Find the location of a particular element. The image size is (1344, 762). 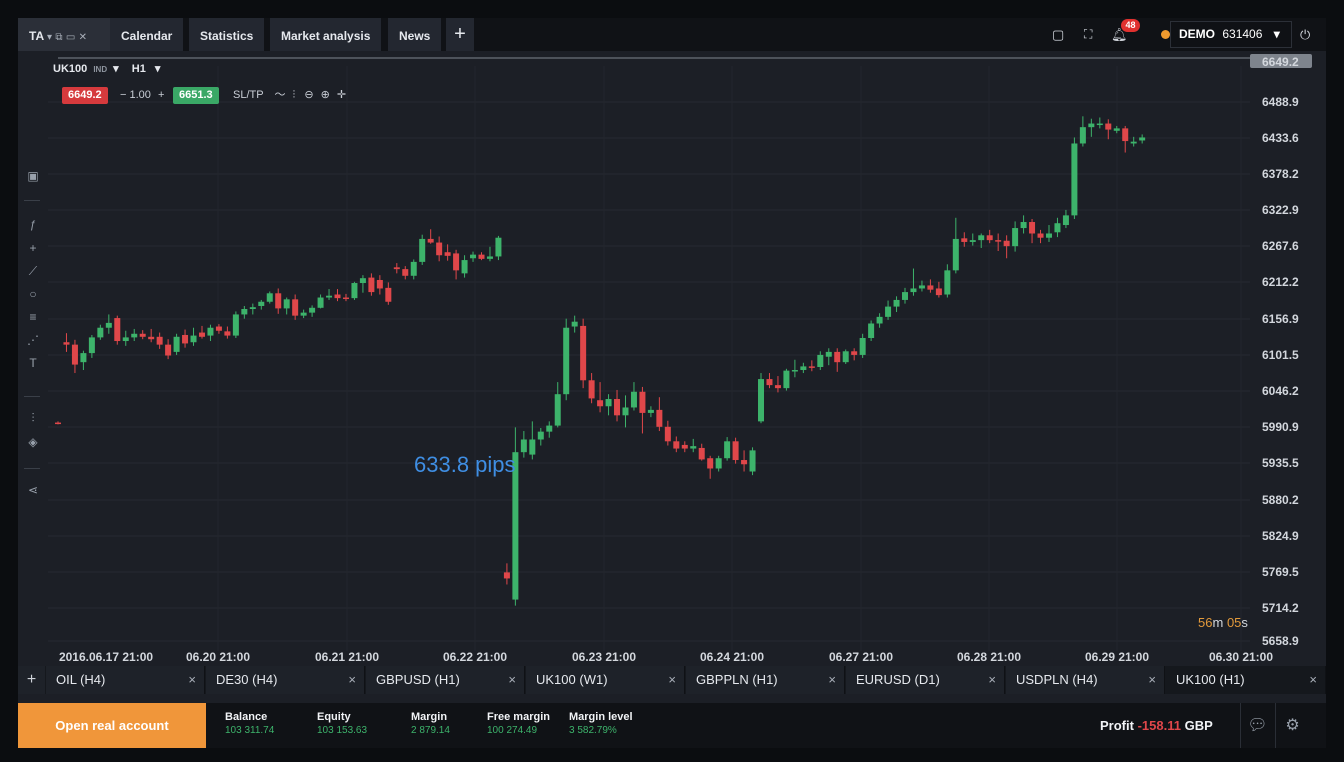

indicators-icon: ⫶ is located at coordinates (33, 418).